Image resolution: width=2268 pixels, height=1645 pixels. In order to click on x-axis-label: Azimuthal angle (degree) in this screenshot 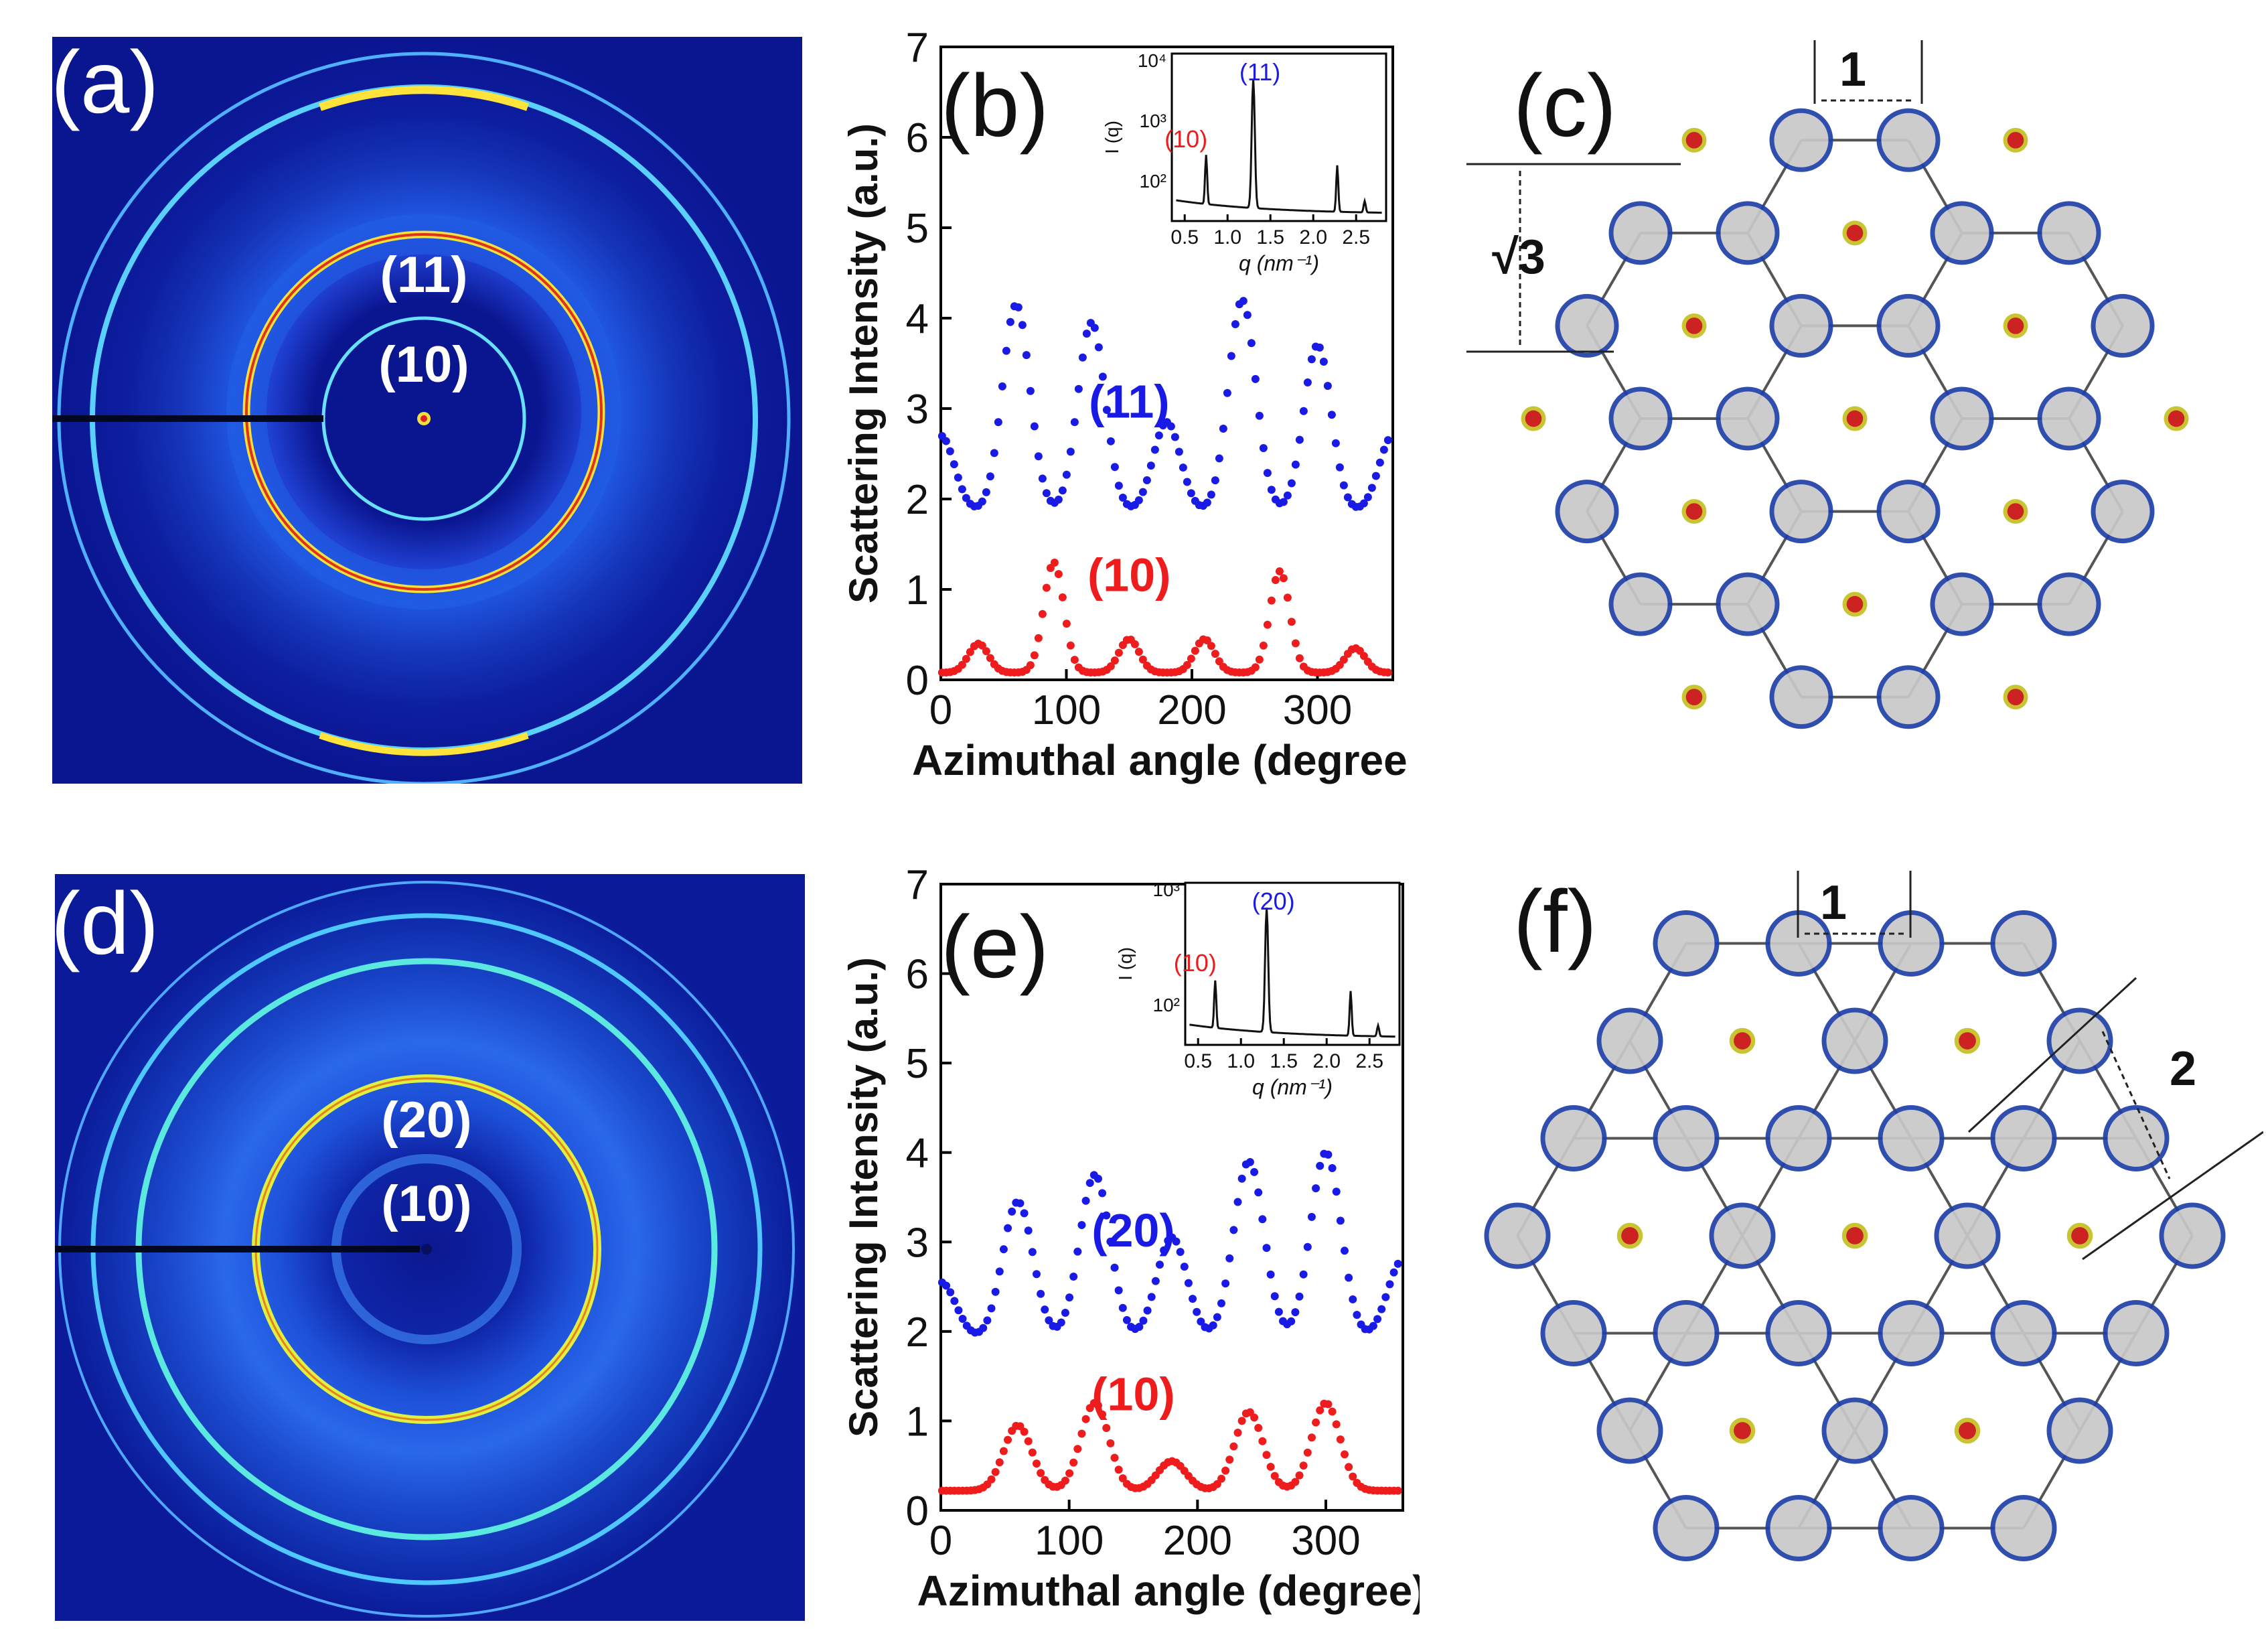, I will do `click(1168, 1591)`.